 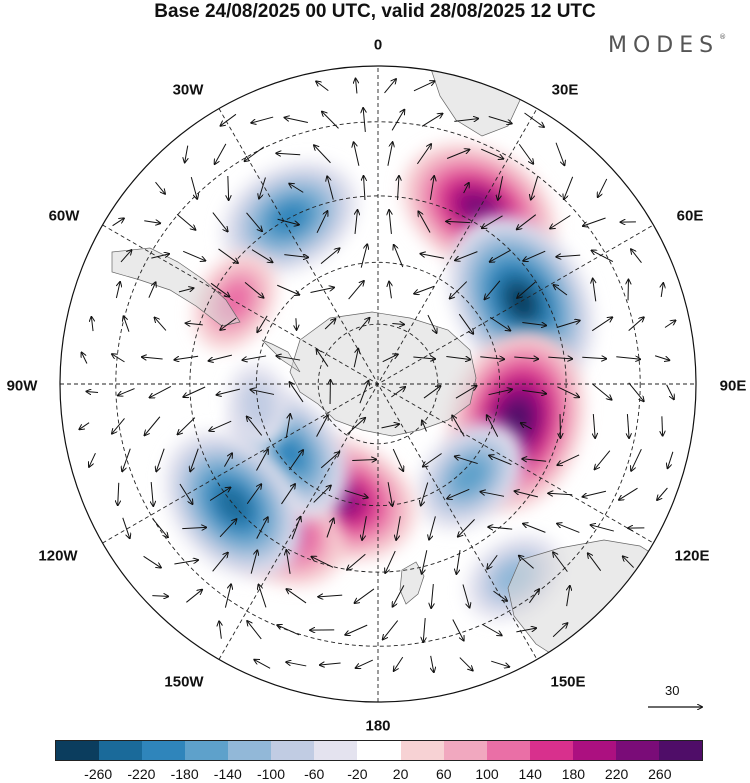 What do you see at coordinates (184, 774) in the screenshot?
I see `colorbar-tick-label: -180` at bounding box center [184, 774].